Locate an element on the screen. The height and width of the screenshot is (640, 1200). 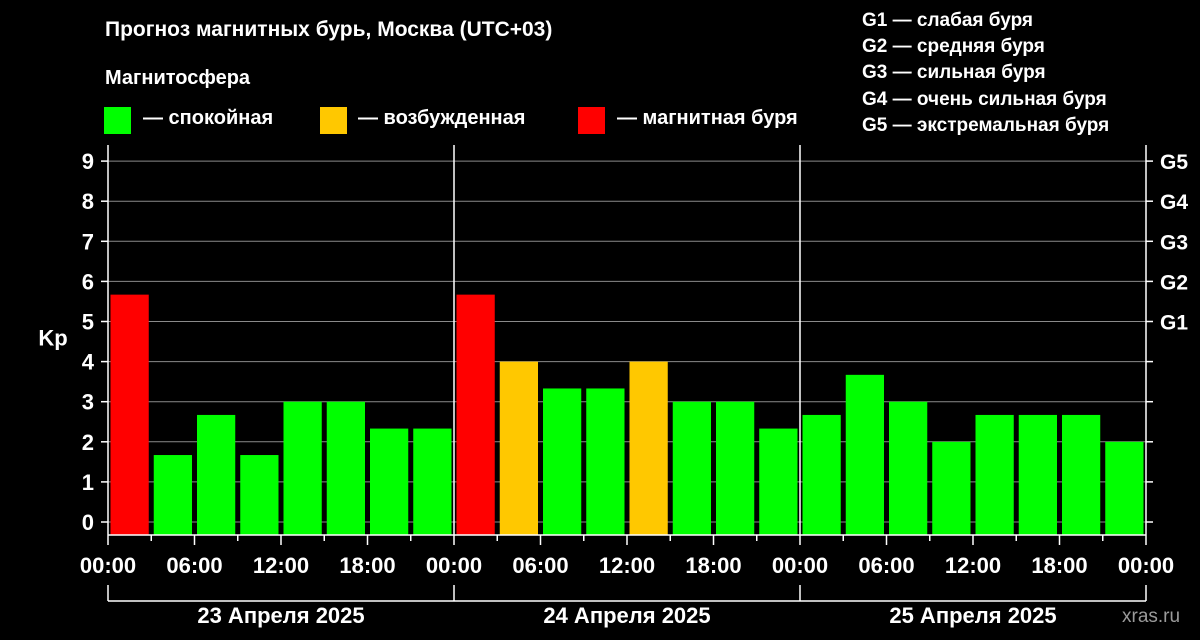
g-scale-item-g4: G4 — очень сильная буря is located at coordinates (984, 99).